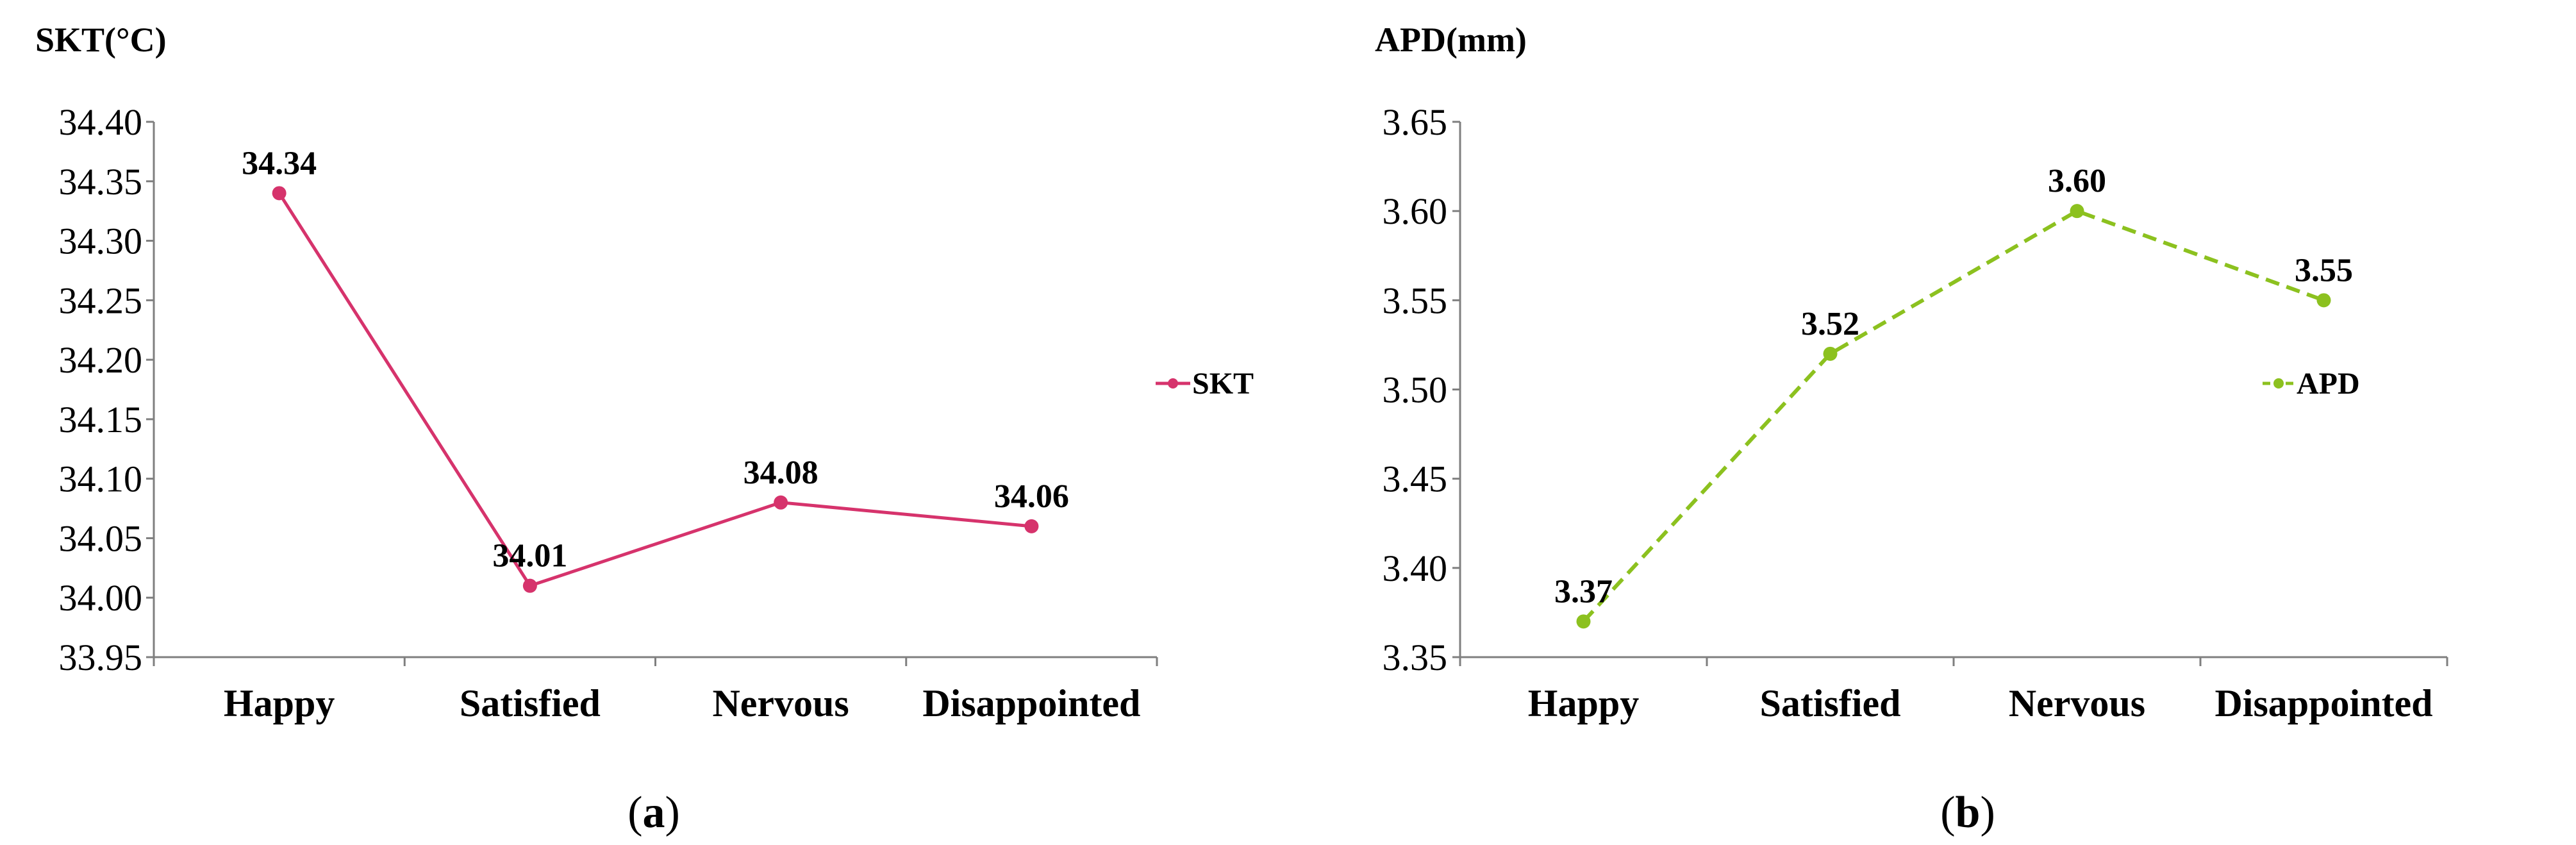  I want to click on chart-a-y-tick-label: 33.95, so click(101, 657).